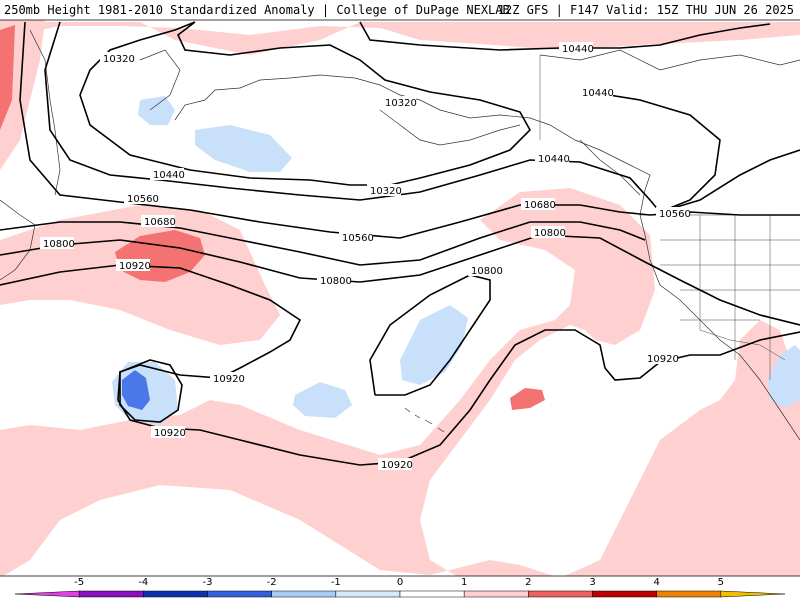  Describe the element at coordinates (151, 391) in the screenshot. I see `contour-10920-cutoff` at that location.